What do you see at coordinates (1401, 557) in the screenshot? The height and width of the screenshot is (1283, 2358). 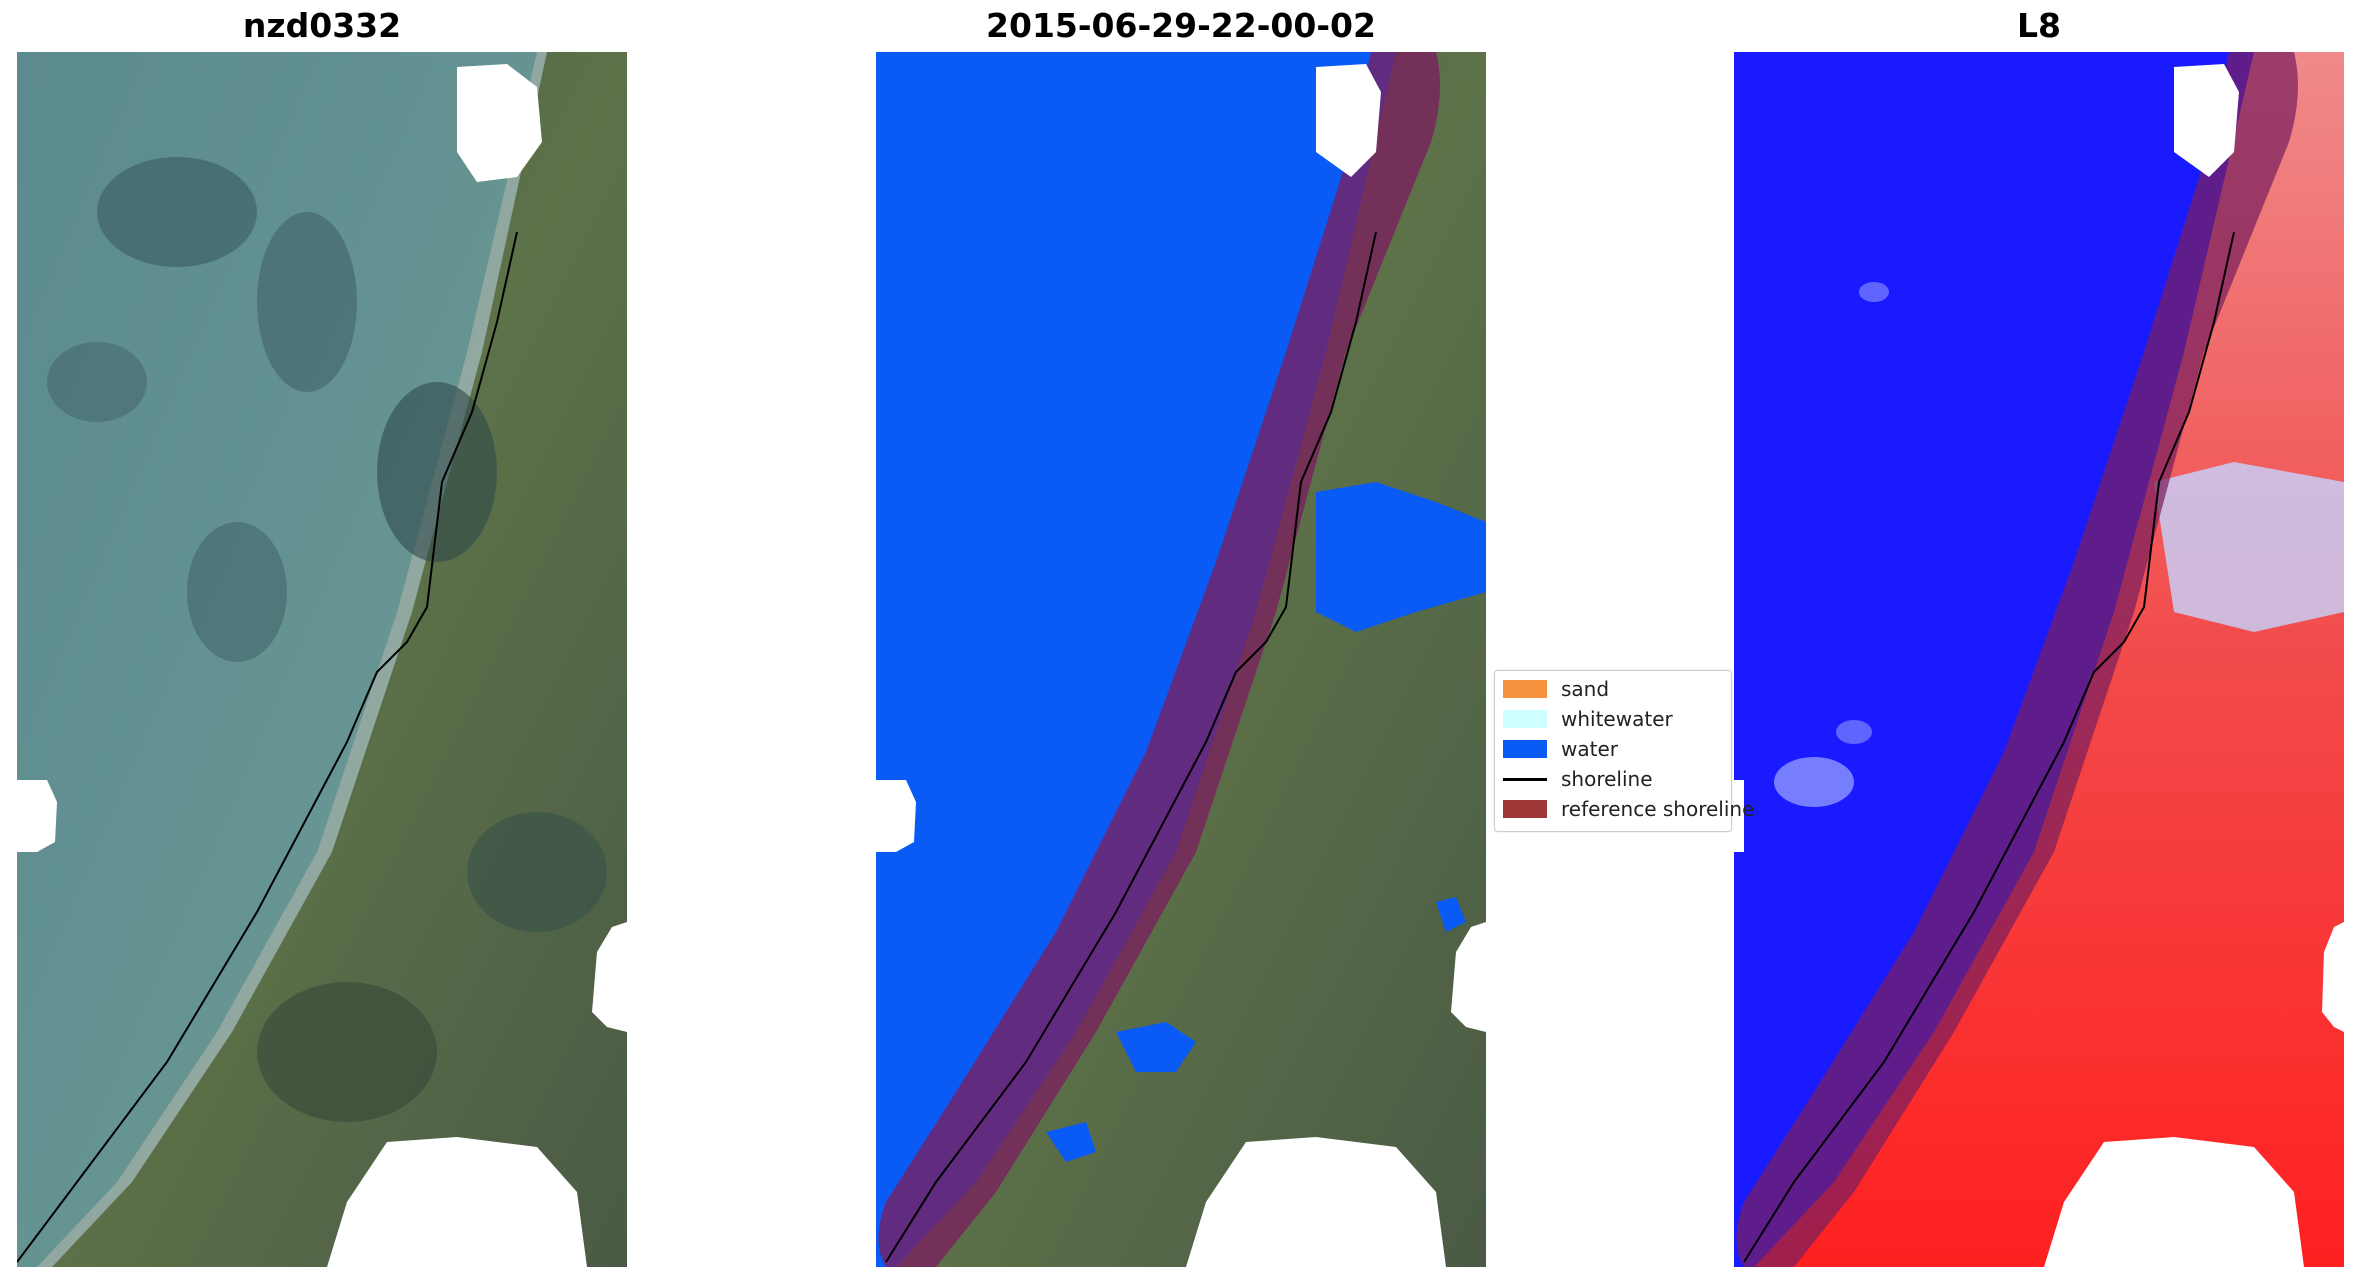 I see `water-class` at bounding box center [1401, 557].